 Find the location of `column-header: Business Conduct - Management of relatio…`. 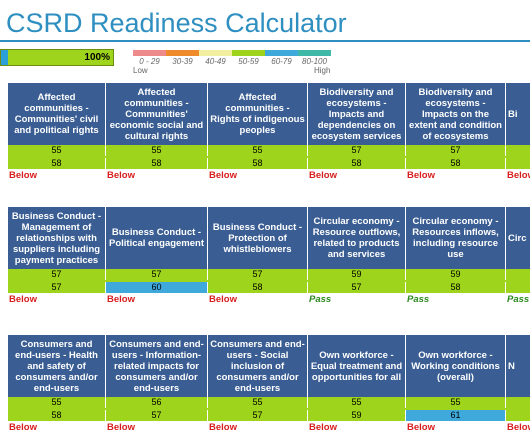

column-header: Business Conduct - Management of relatio… is located at coordinates (57, 238).